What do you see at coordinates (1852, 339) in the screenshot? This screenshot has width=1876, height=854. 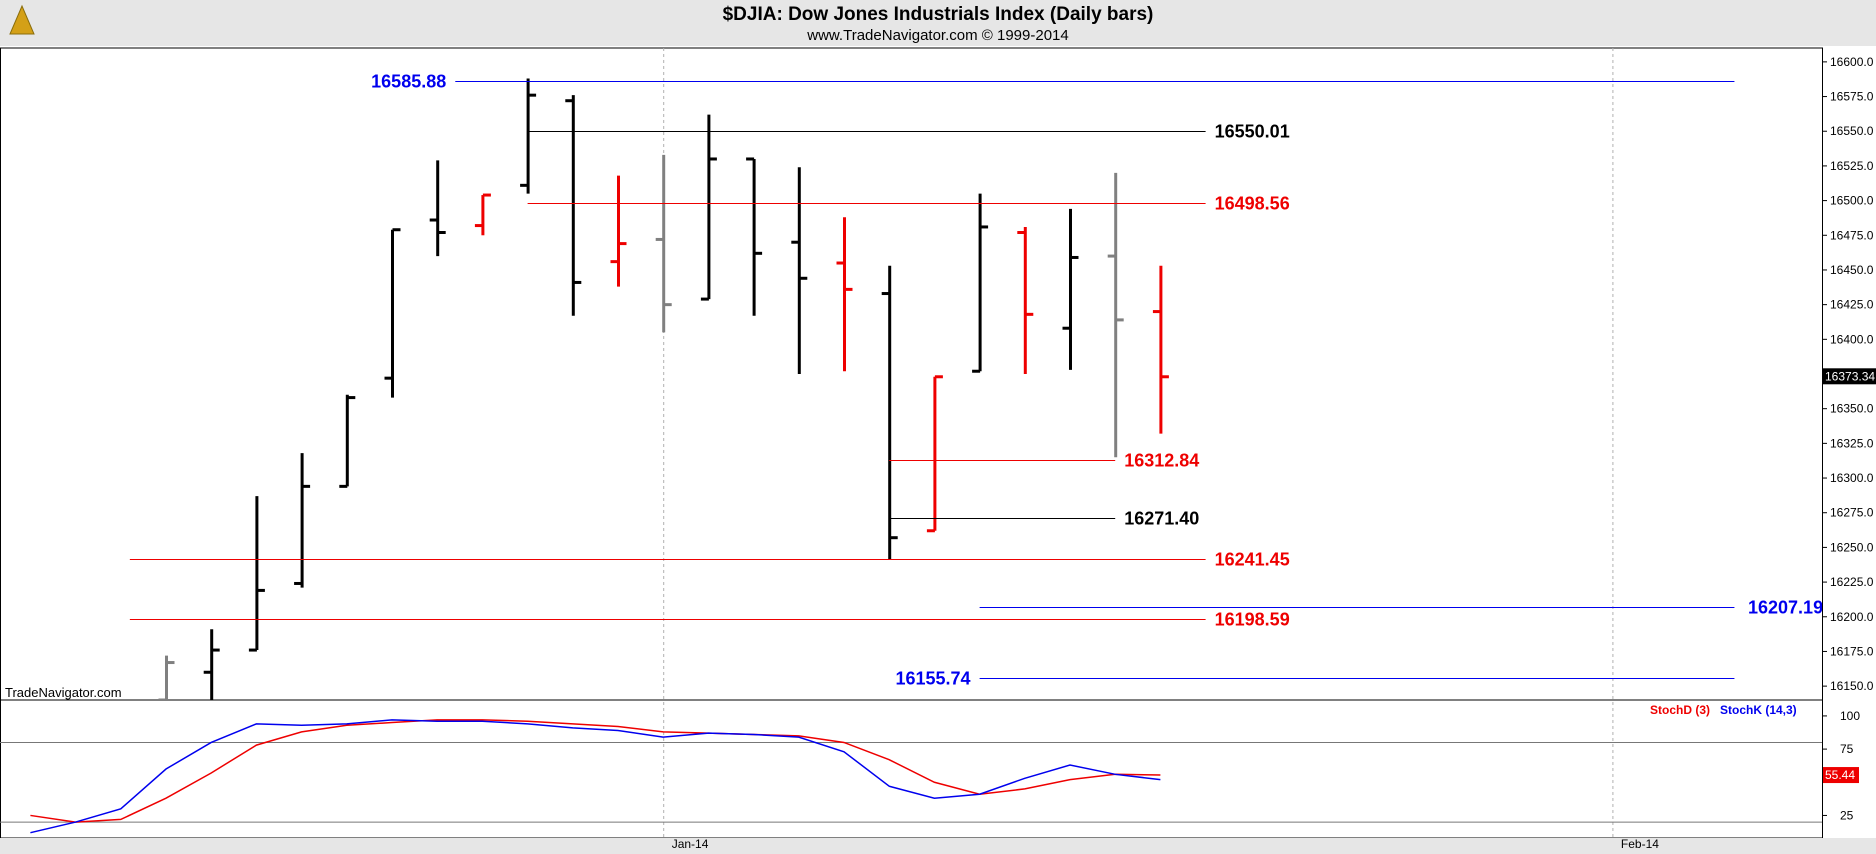 I see `y-tick-label: 16400.0` at bounding box center [1852, 339].